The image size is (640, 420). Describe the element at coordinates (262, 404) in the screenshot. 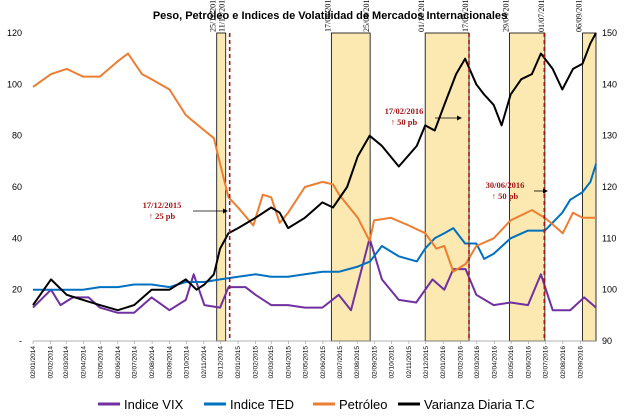

I see `legend-label: Indice TED` at that location.